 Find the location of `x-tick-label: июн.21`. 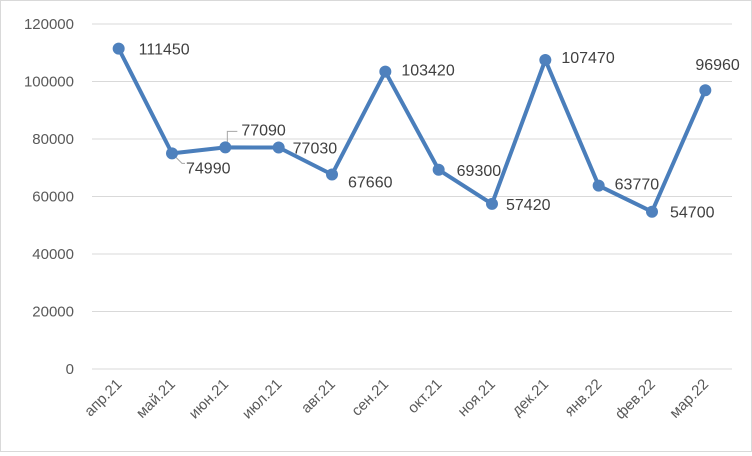

x-tick-label: июн.21 is located at coordinates (209, 399).